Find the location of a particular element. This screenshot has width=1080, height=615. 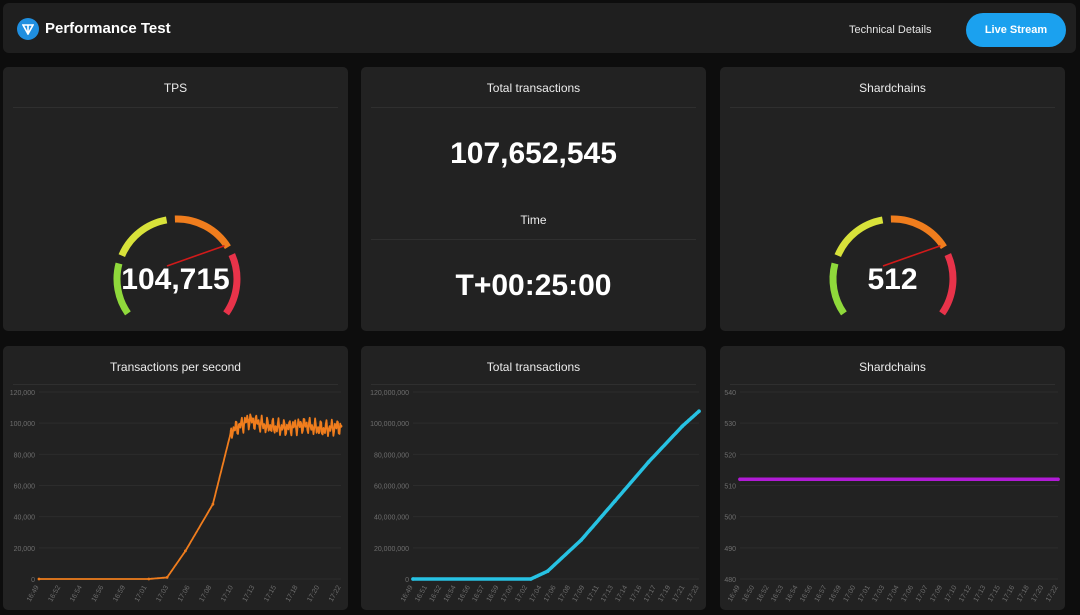

x-tick-label: 17:07 is located at coordinates (922, 593).